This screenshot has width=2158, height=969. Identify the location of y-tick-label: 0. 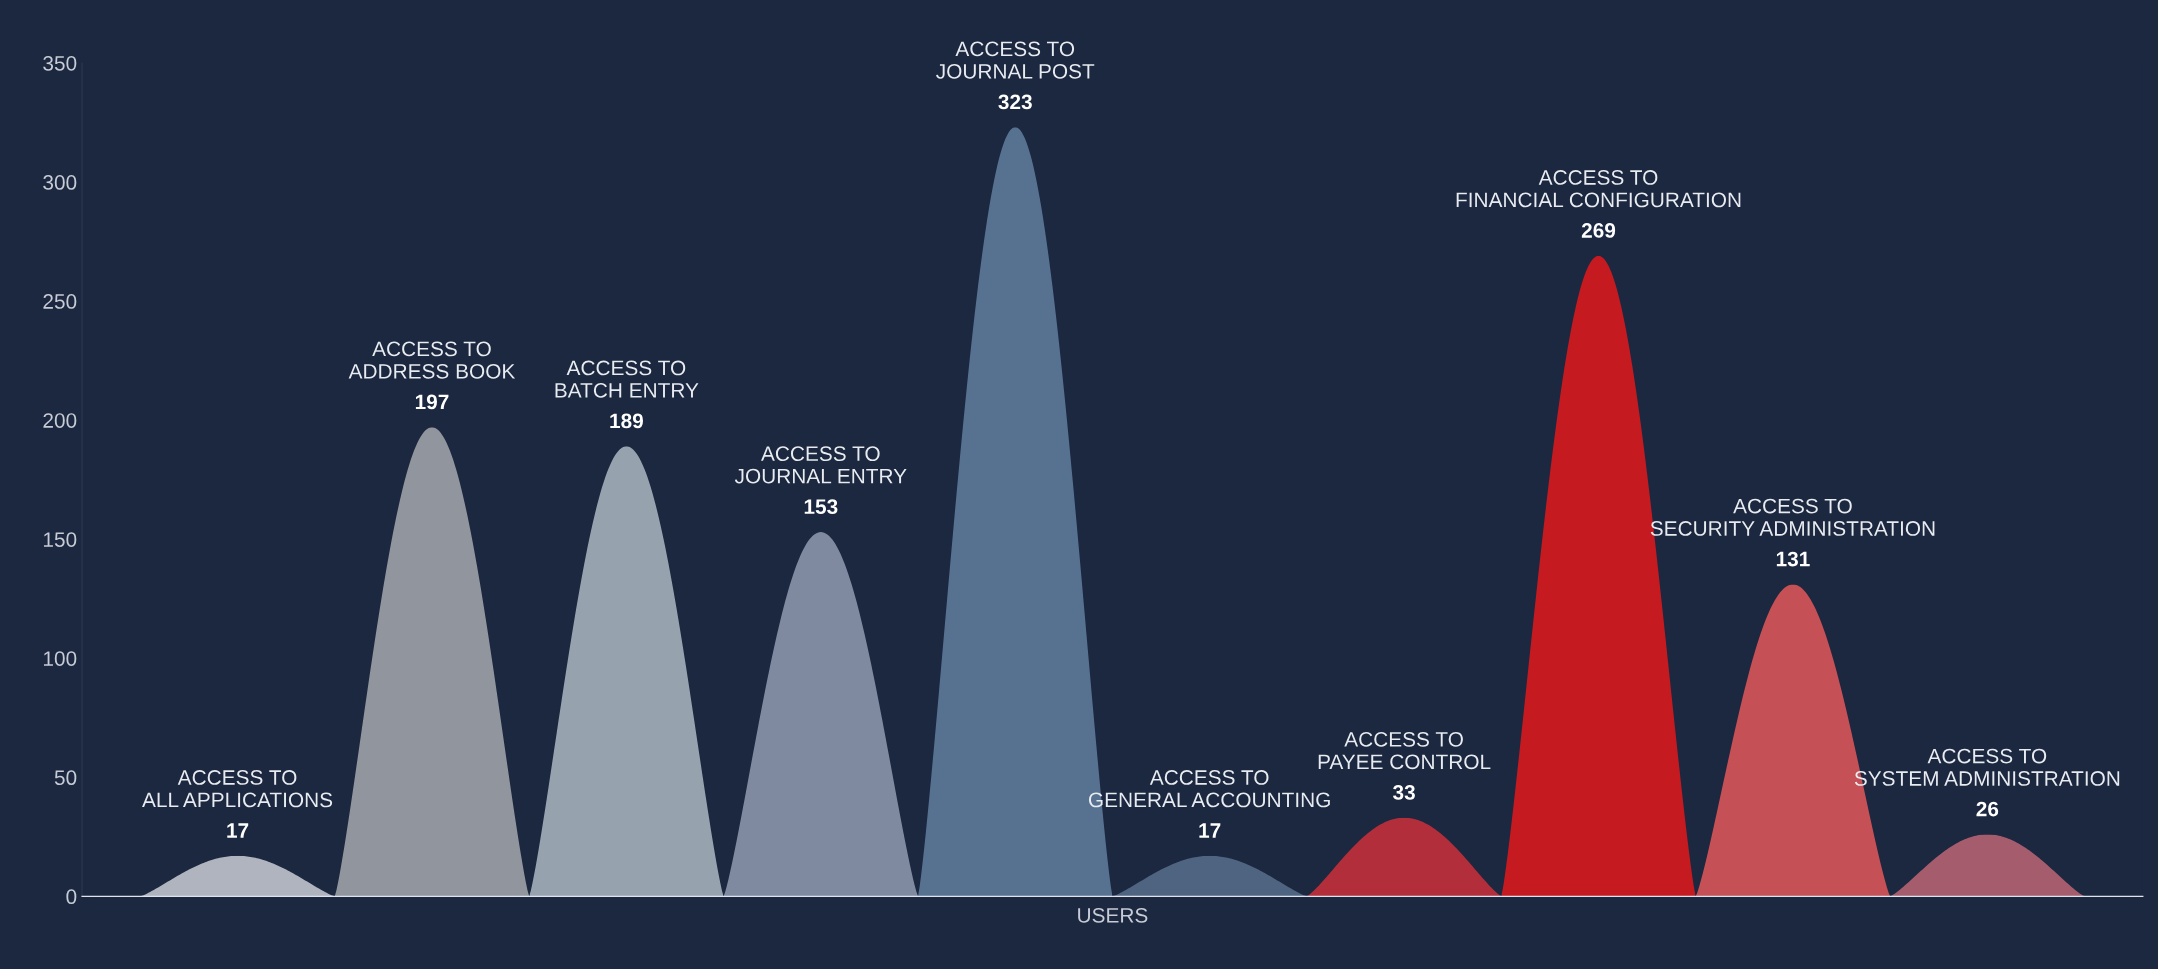
(71, 897).